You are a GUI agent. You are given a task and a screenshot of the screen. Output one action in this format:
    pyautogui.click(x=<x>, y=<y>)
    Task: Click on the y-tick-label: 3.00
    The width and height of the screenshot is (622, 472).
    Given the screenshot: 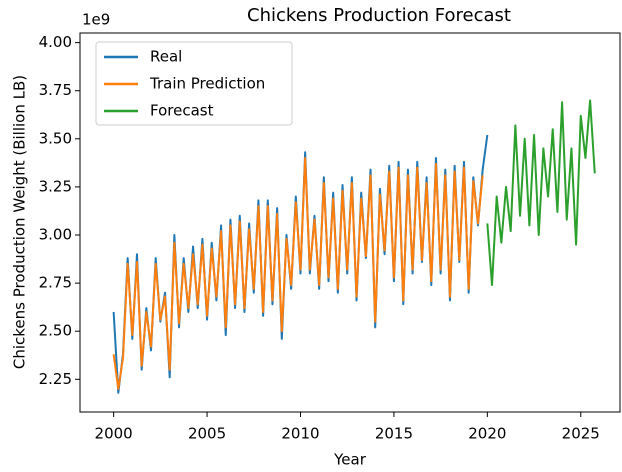 What is the action you would take?
    pyautogui.click(x=55, y=235)
    